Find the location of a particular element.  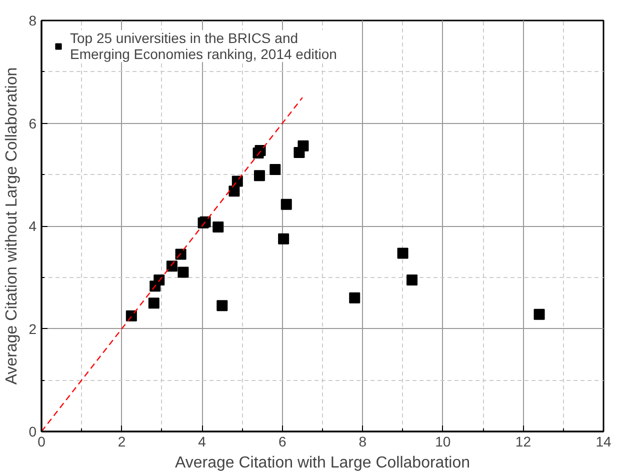

legend-label: Top 25 universities in the BRICS and Emerging Economies ranking, 2014 edition is located at coordinates (203, 46).